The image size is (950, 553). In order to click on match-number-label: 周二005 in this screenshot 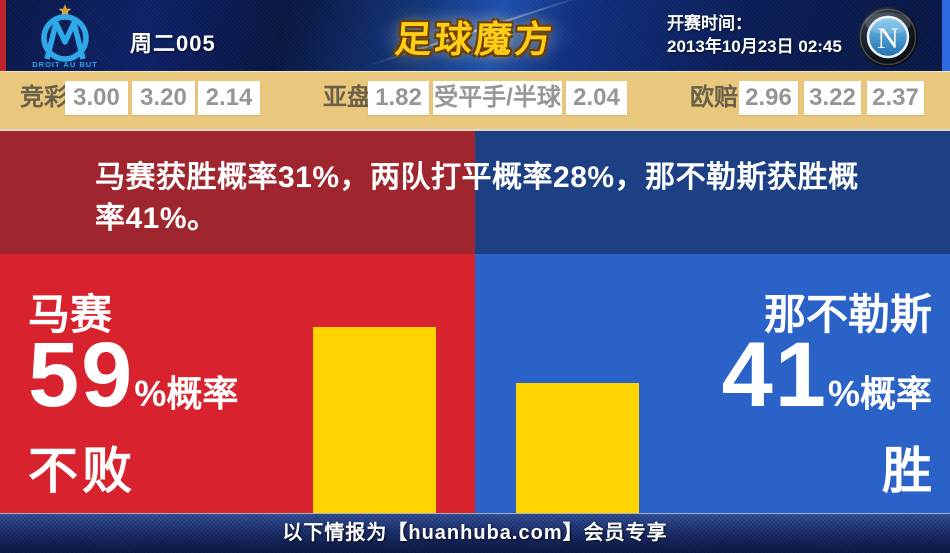, I will do `click(173, 43)`.